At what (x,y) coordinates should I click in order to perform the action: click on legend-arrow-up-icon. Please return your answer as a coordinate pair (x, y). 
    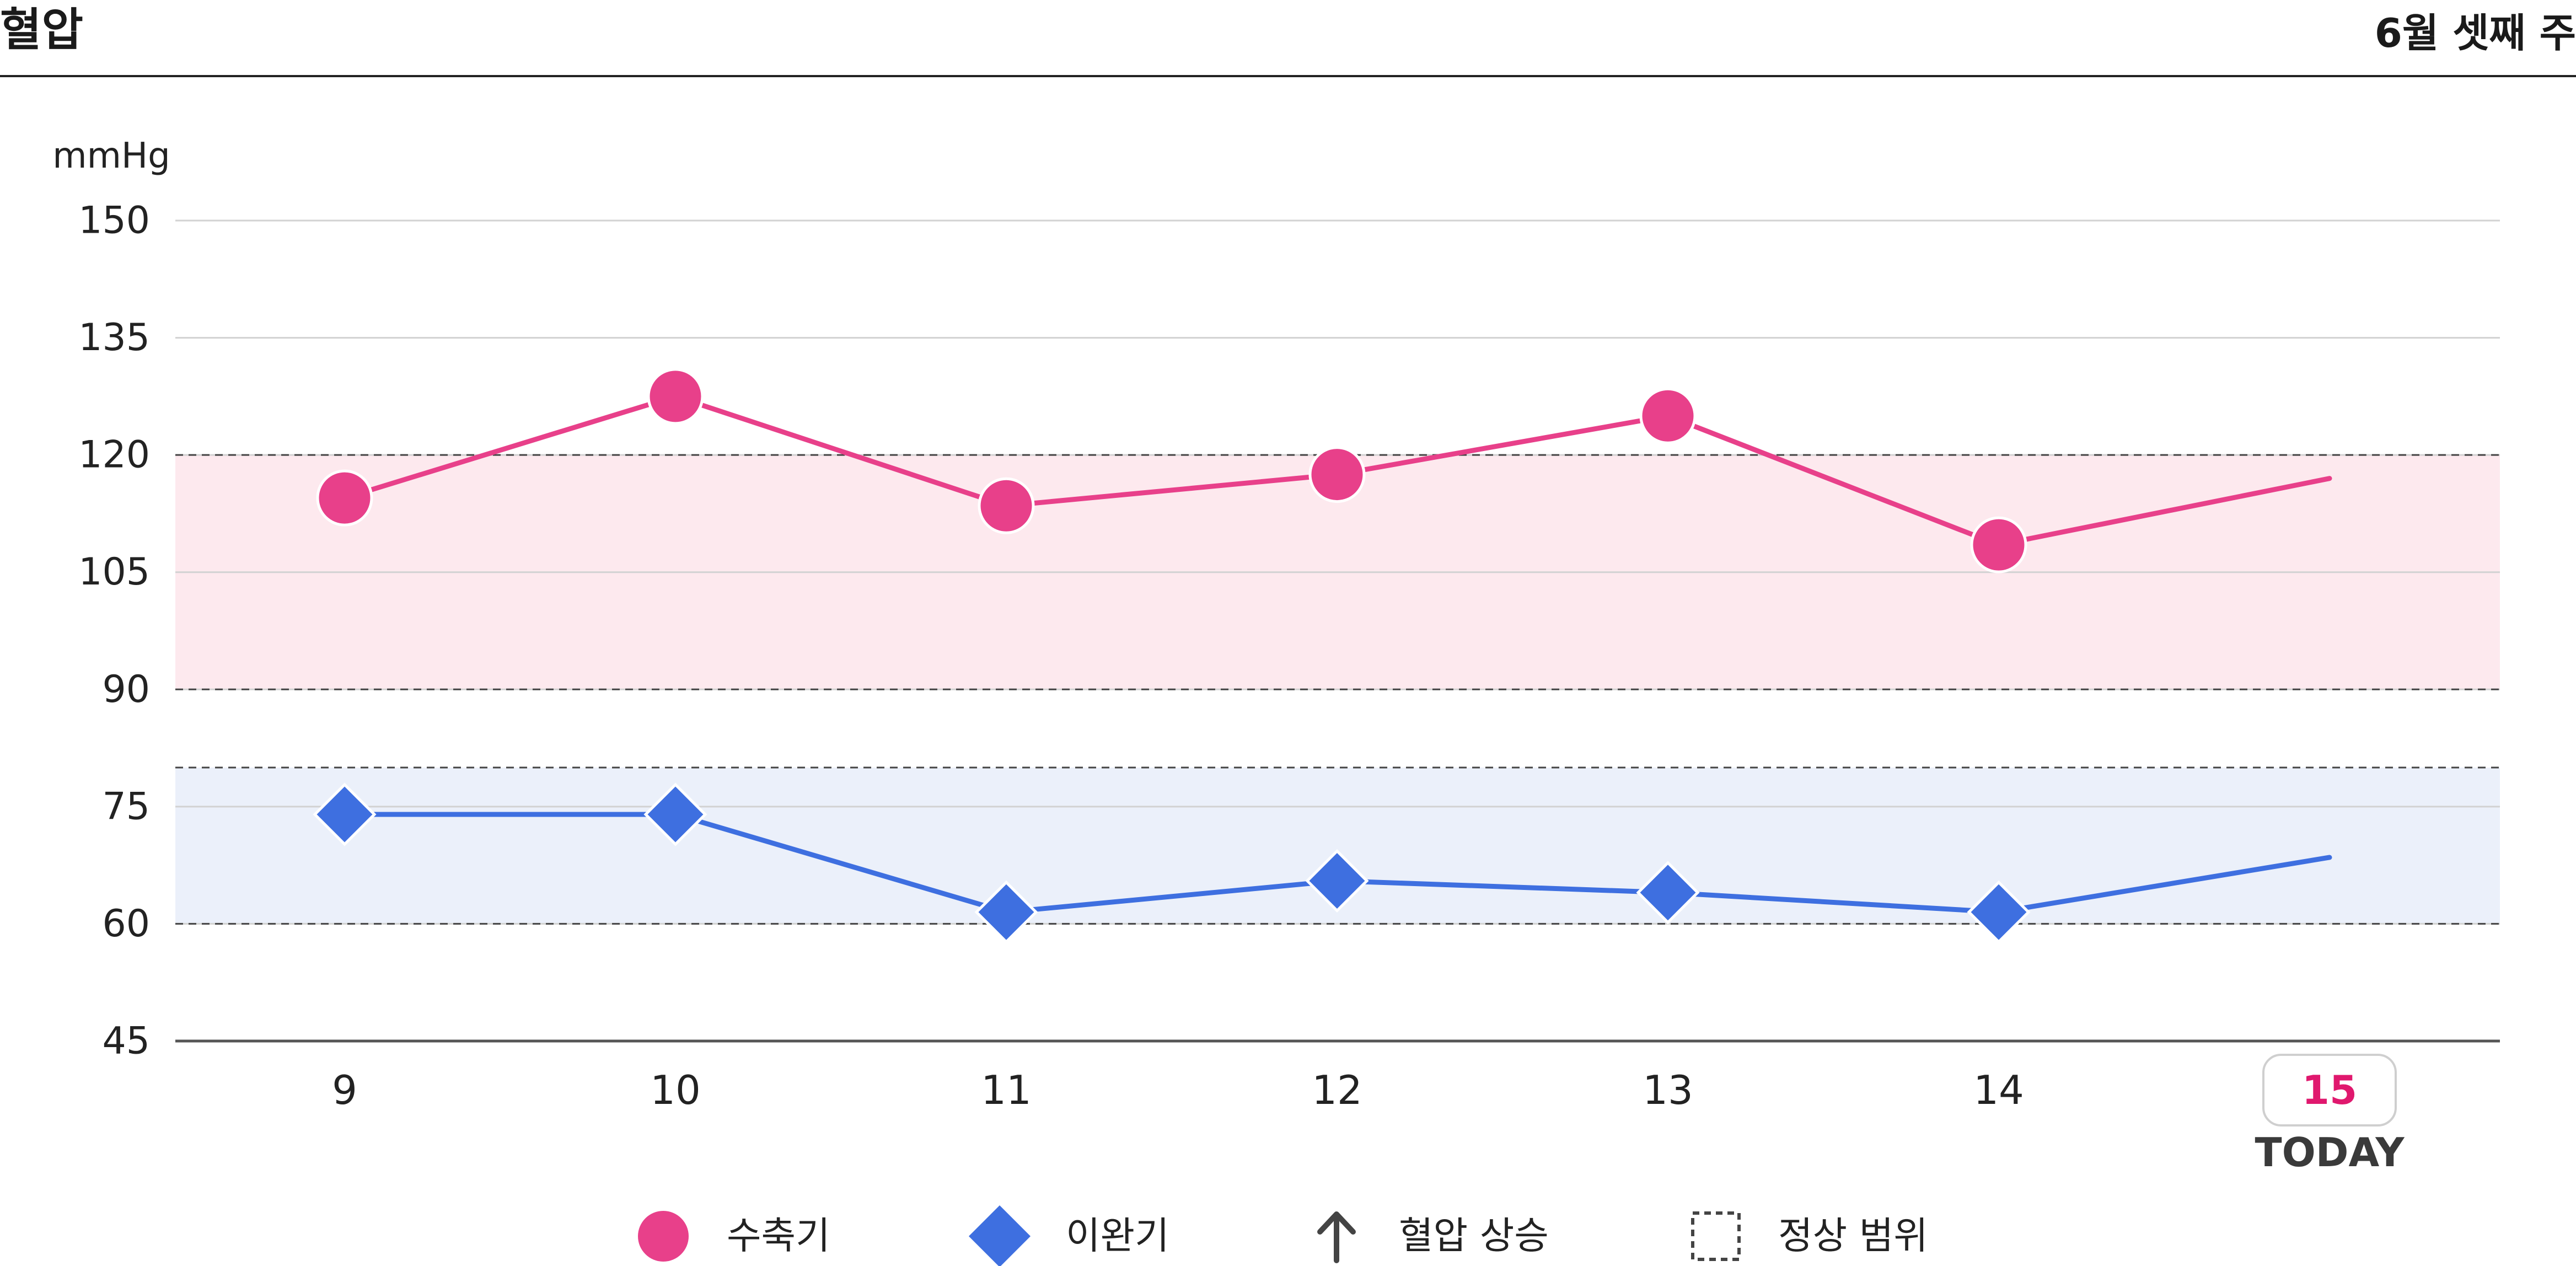
    Looking at the image, I should click on (1336, 1237).